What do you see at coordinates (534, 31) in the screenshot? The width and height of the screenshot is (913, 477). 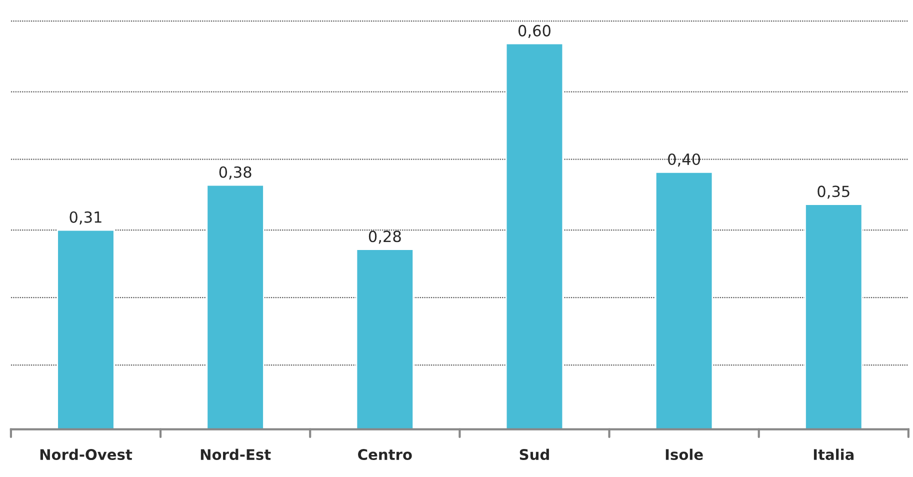 I see `data-label: 0,60` at bounding box center [534, 31].